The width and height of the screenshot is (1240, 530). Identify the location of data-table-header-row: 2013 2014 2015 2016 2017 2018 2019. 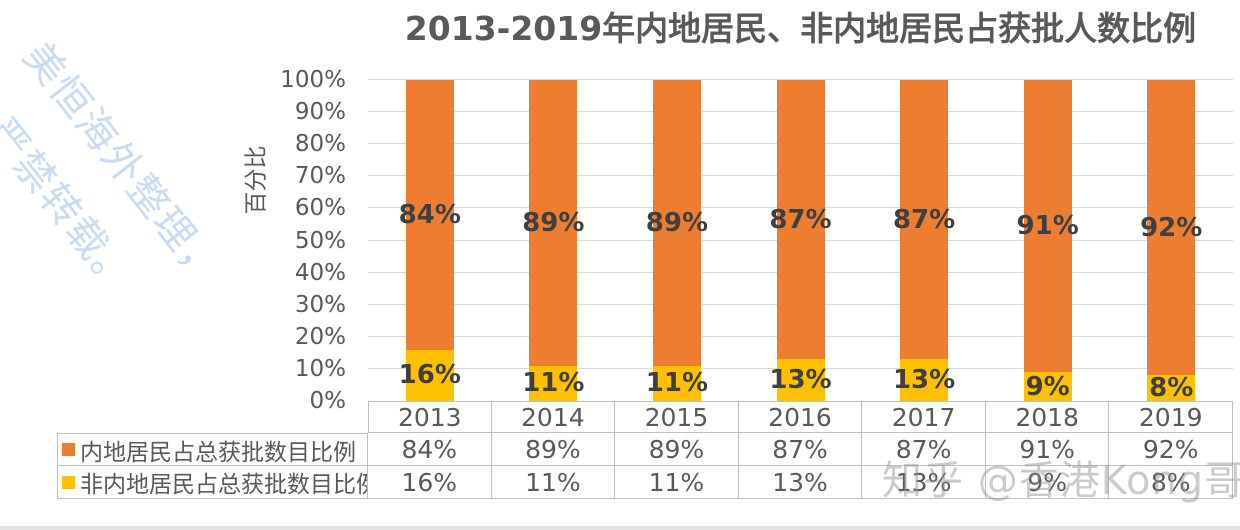
(800, 417).